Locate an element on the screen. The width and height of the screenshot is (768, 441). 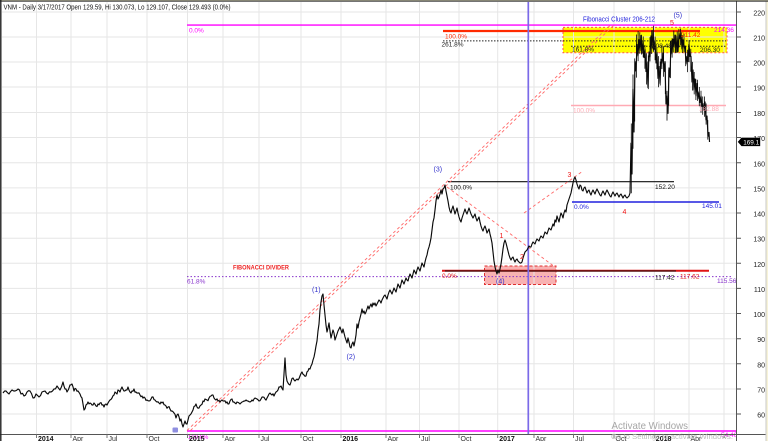
svg-text: 5 is located at coordinates (672, 23).